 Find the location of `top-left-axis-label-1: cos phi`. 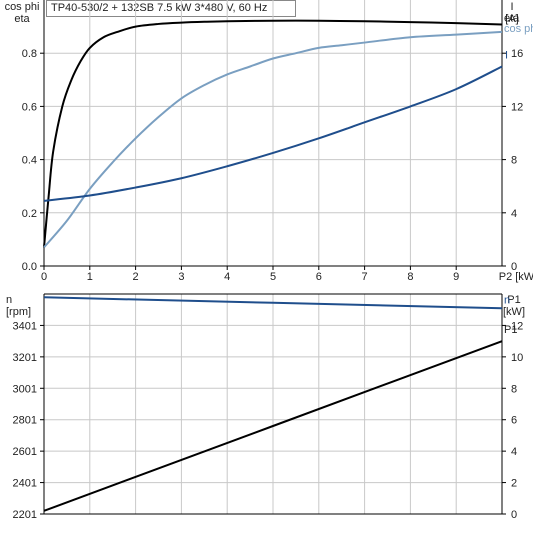

top-left-axis-label-1: cos phi is located at coordinates (22, 7).